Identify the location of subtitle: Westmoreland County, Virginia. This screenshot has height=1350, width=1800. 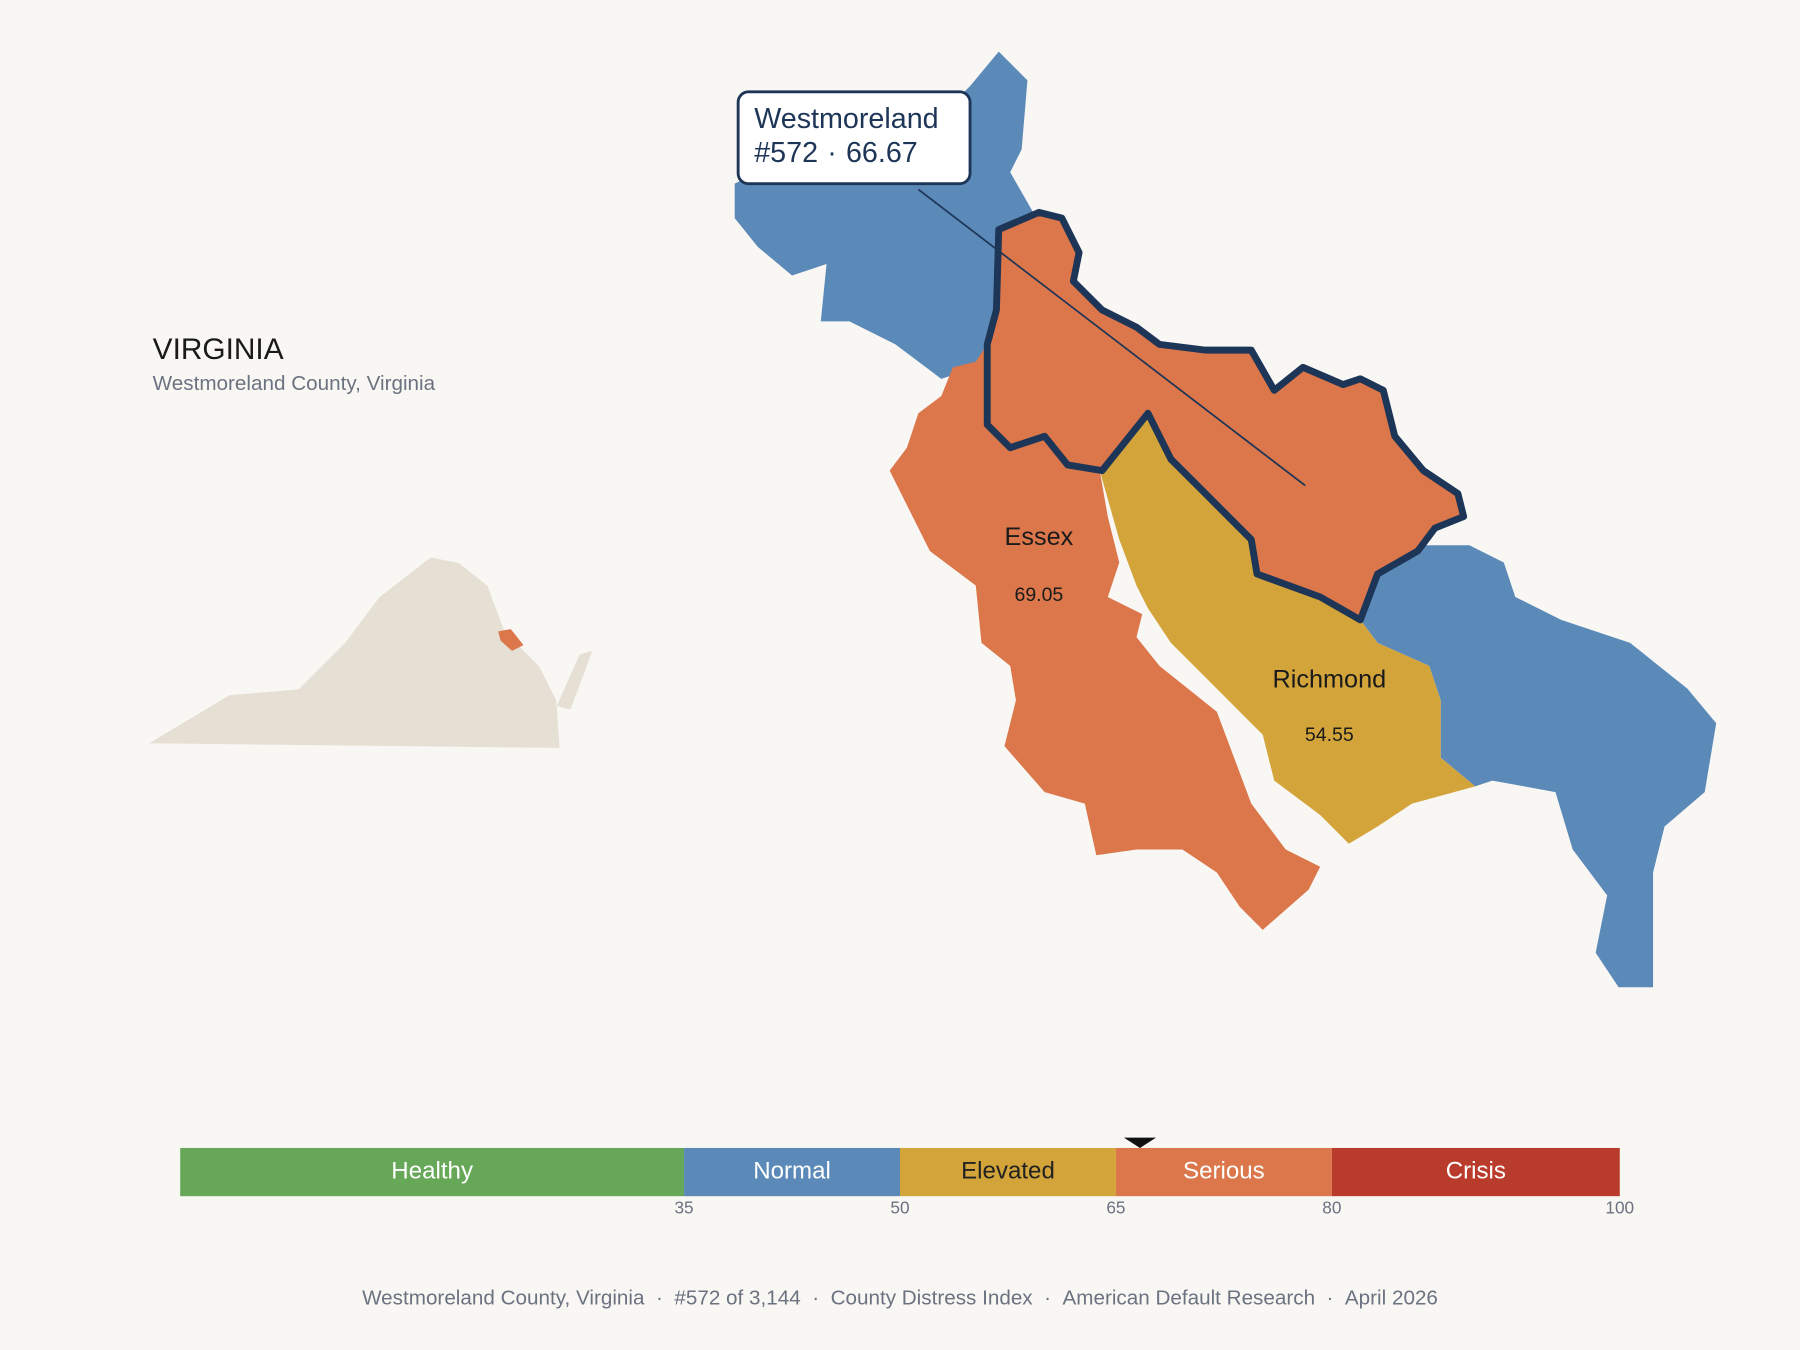
(294, 383).